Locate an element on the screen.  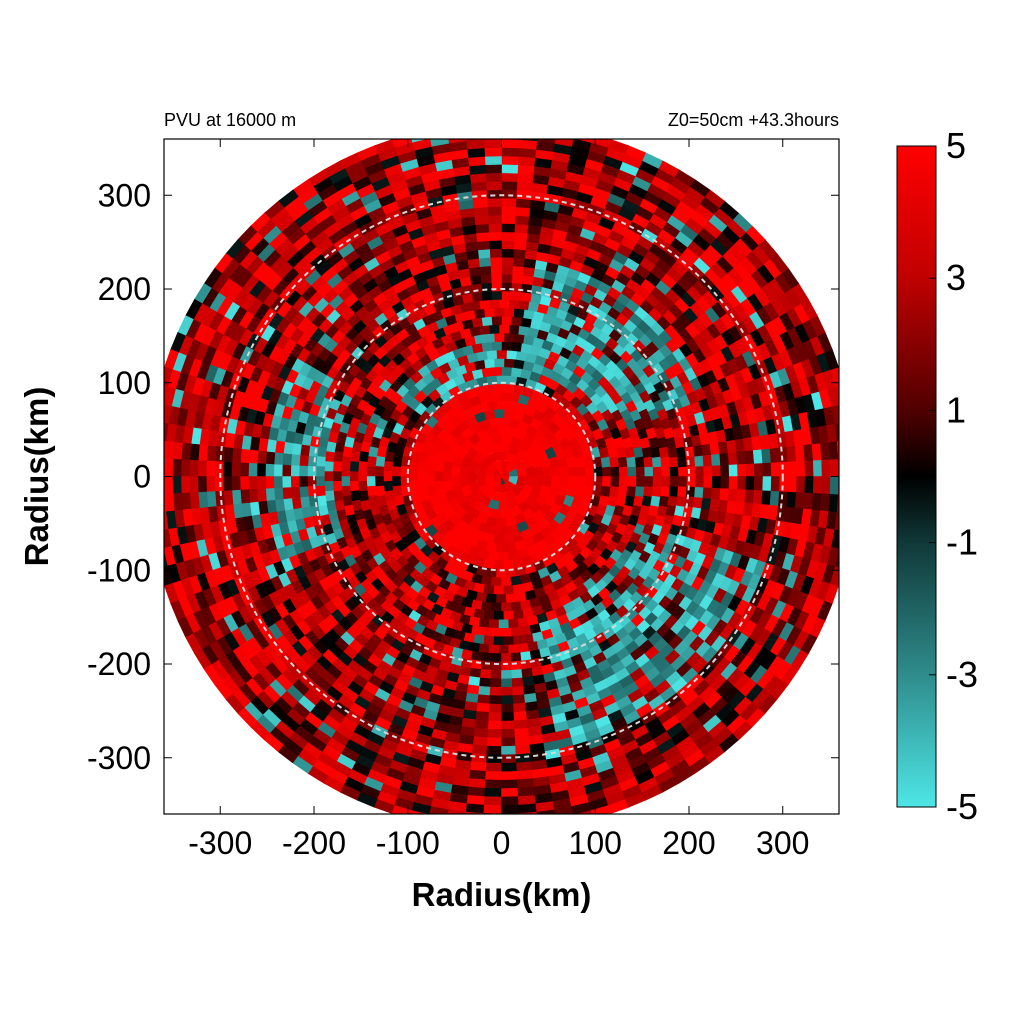
colorbar: 5 3 1 -1 -3 -5 is located at coordinates (937, 476).